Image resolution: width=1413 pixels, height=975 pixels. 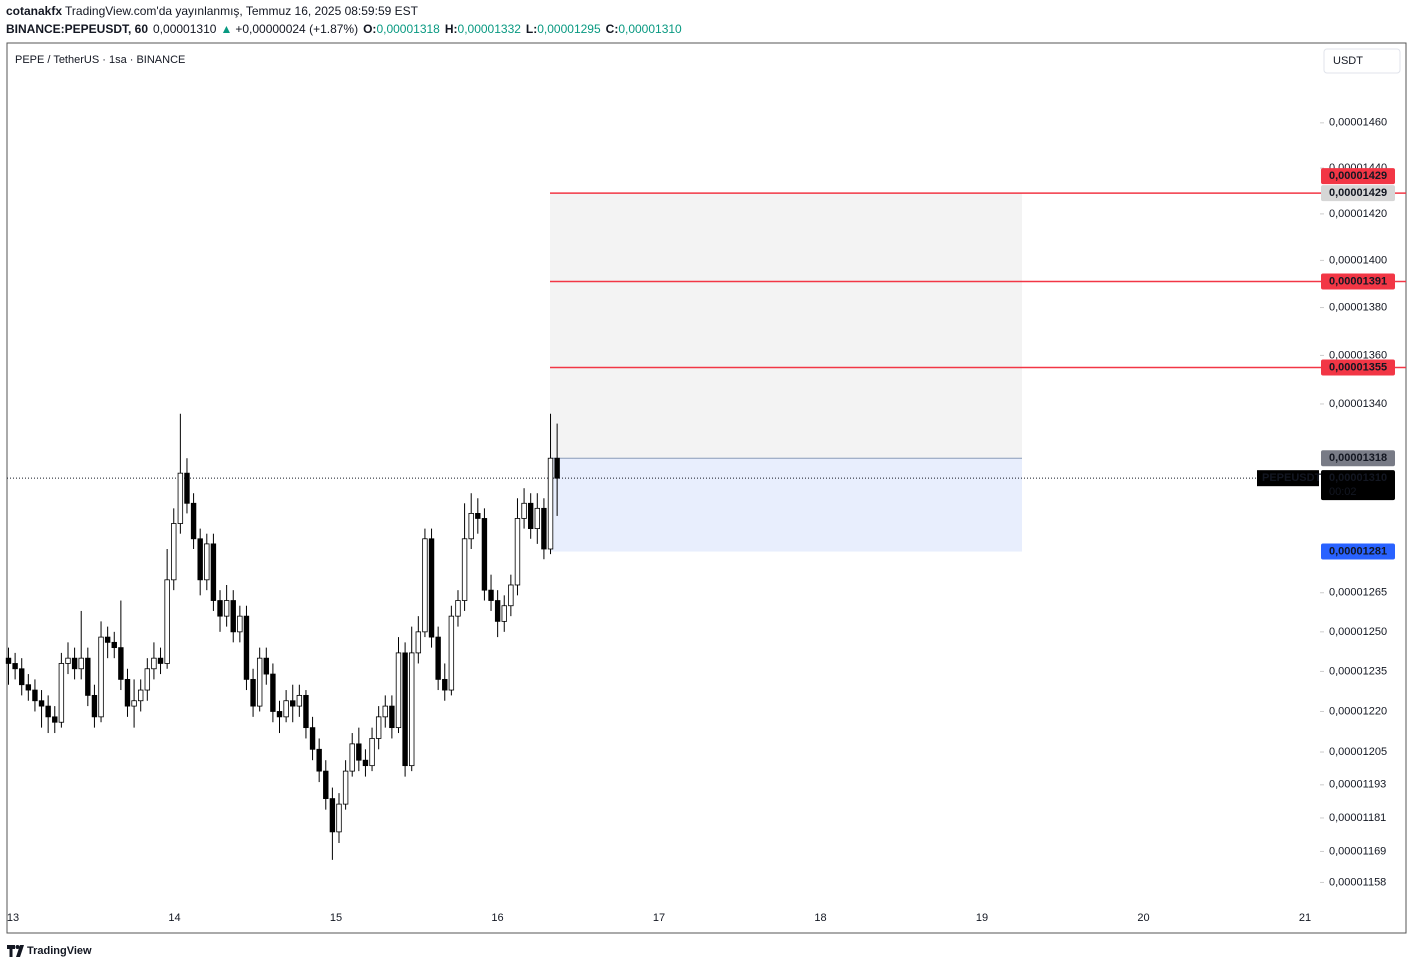 I want to click on currency: USDT, so click(x=1348, y=61).